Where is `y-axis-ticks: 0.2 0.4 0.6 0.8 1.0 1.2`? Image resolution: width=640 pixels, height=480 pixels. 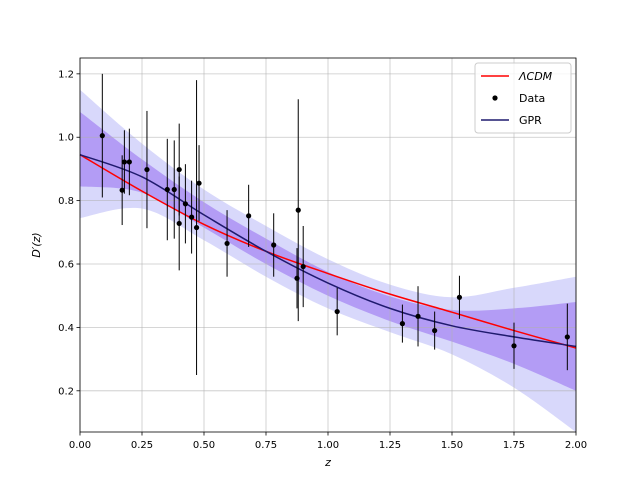 y-axis-ticks: 0.2 0.4 0.6 0.8 1.0 1.2 is located at coordinates (69, 233).